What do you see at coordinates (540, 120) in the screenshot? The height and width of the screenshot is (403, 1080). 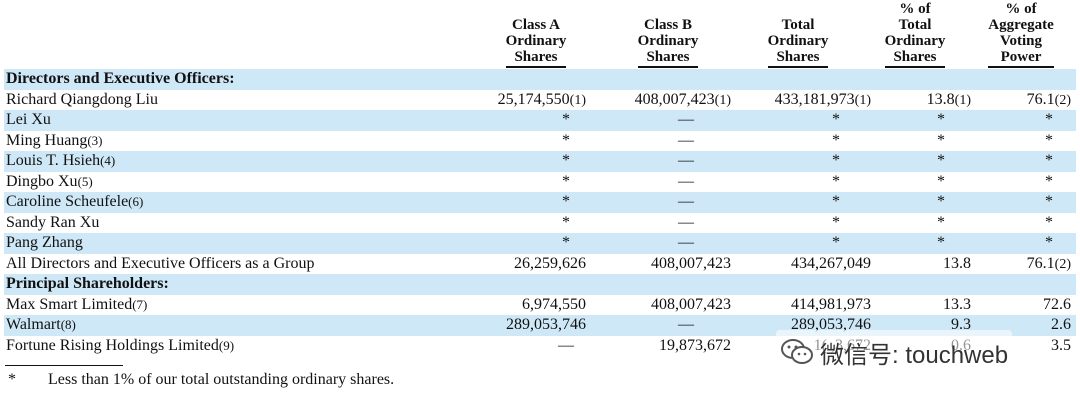 I see `table-row: Lei Xu * — * * *` at bounding box center [540, 120].